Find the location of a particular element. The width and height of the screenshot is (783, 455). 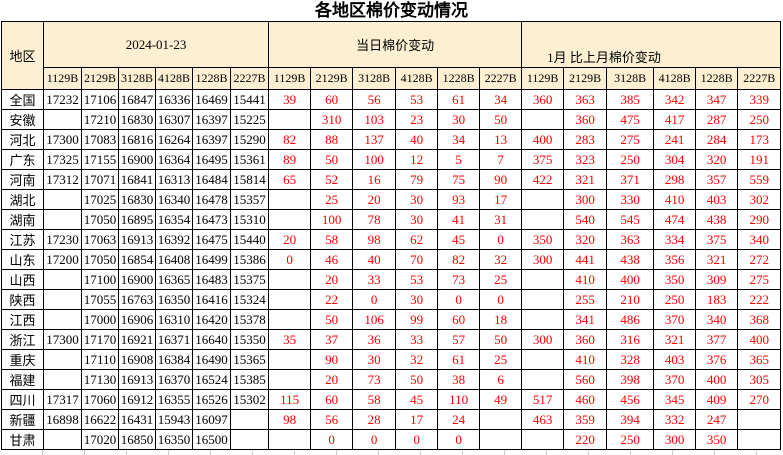

change-cell: 34 is located at coordinates (501, 99).